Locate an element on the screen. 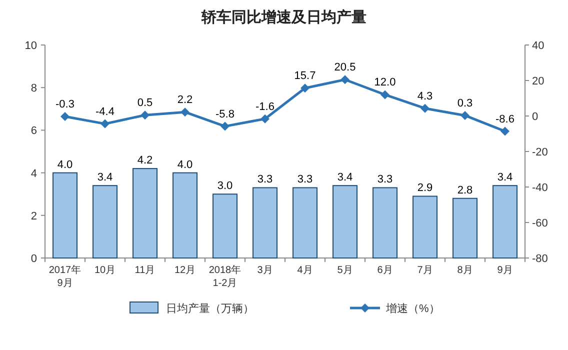  y2-tick-label: 0 is located at coordinates (535, 117).